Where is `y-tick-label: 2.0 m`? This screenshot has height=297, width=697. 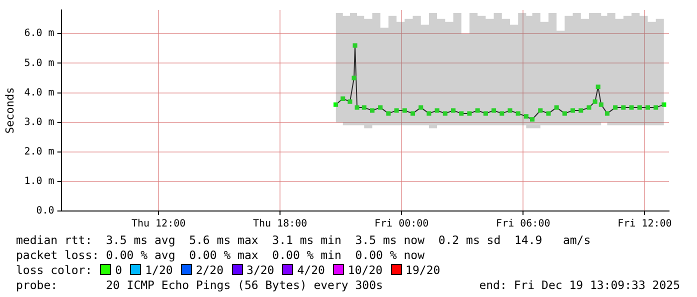
y-tick-label: 2.0 m is located at coordinates (39, 152).